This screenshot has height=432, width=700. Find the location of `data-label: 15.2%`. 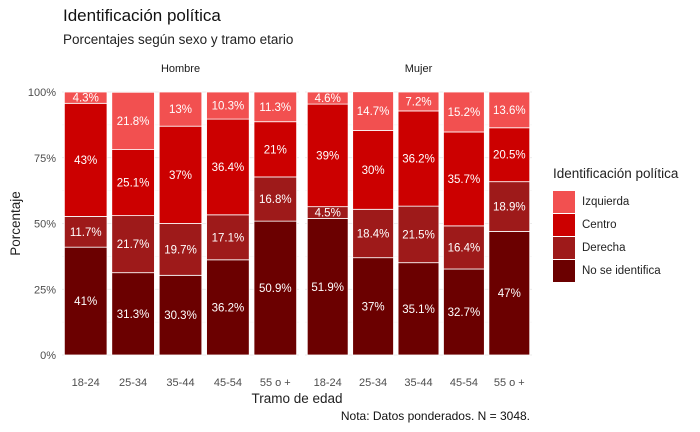

data-label: 15.2% is located at coordinates (464, 113).